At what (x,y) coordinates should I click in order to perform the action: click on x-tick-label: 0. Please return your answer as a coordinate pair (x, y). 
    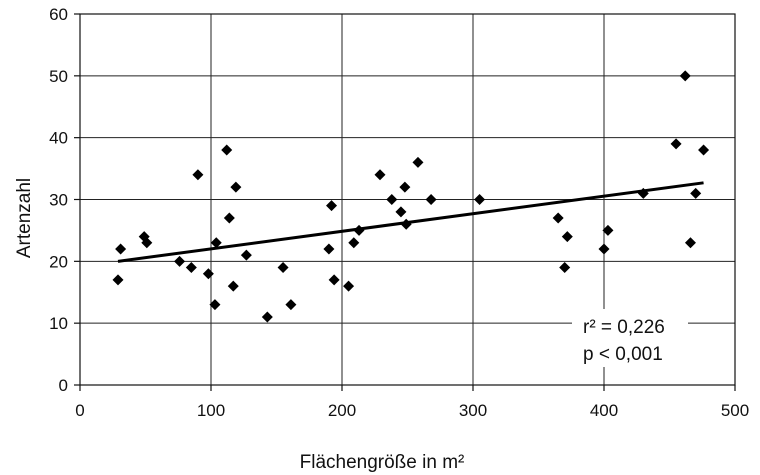
    Looking at the image, I should click on (79, 410).